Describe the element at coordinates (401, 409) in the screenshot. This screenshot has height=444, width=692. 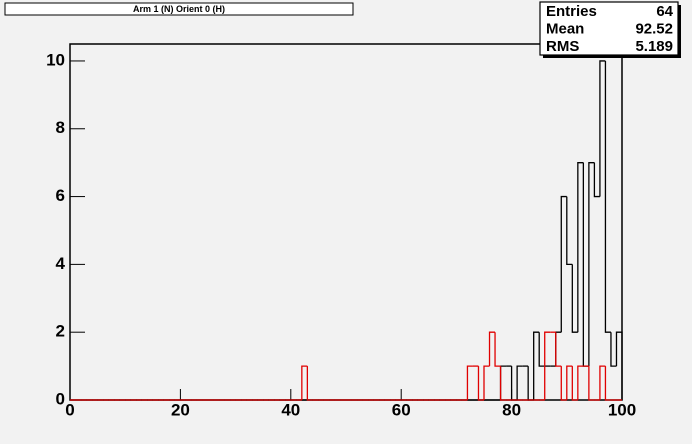
I see `x-tick-label: 60` at that location.